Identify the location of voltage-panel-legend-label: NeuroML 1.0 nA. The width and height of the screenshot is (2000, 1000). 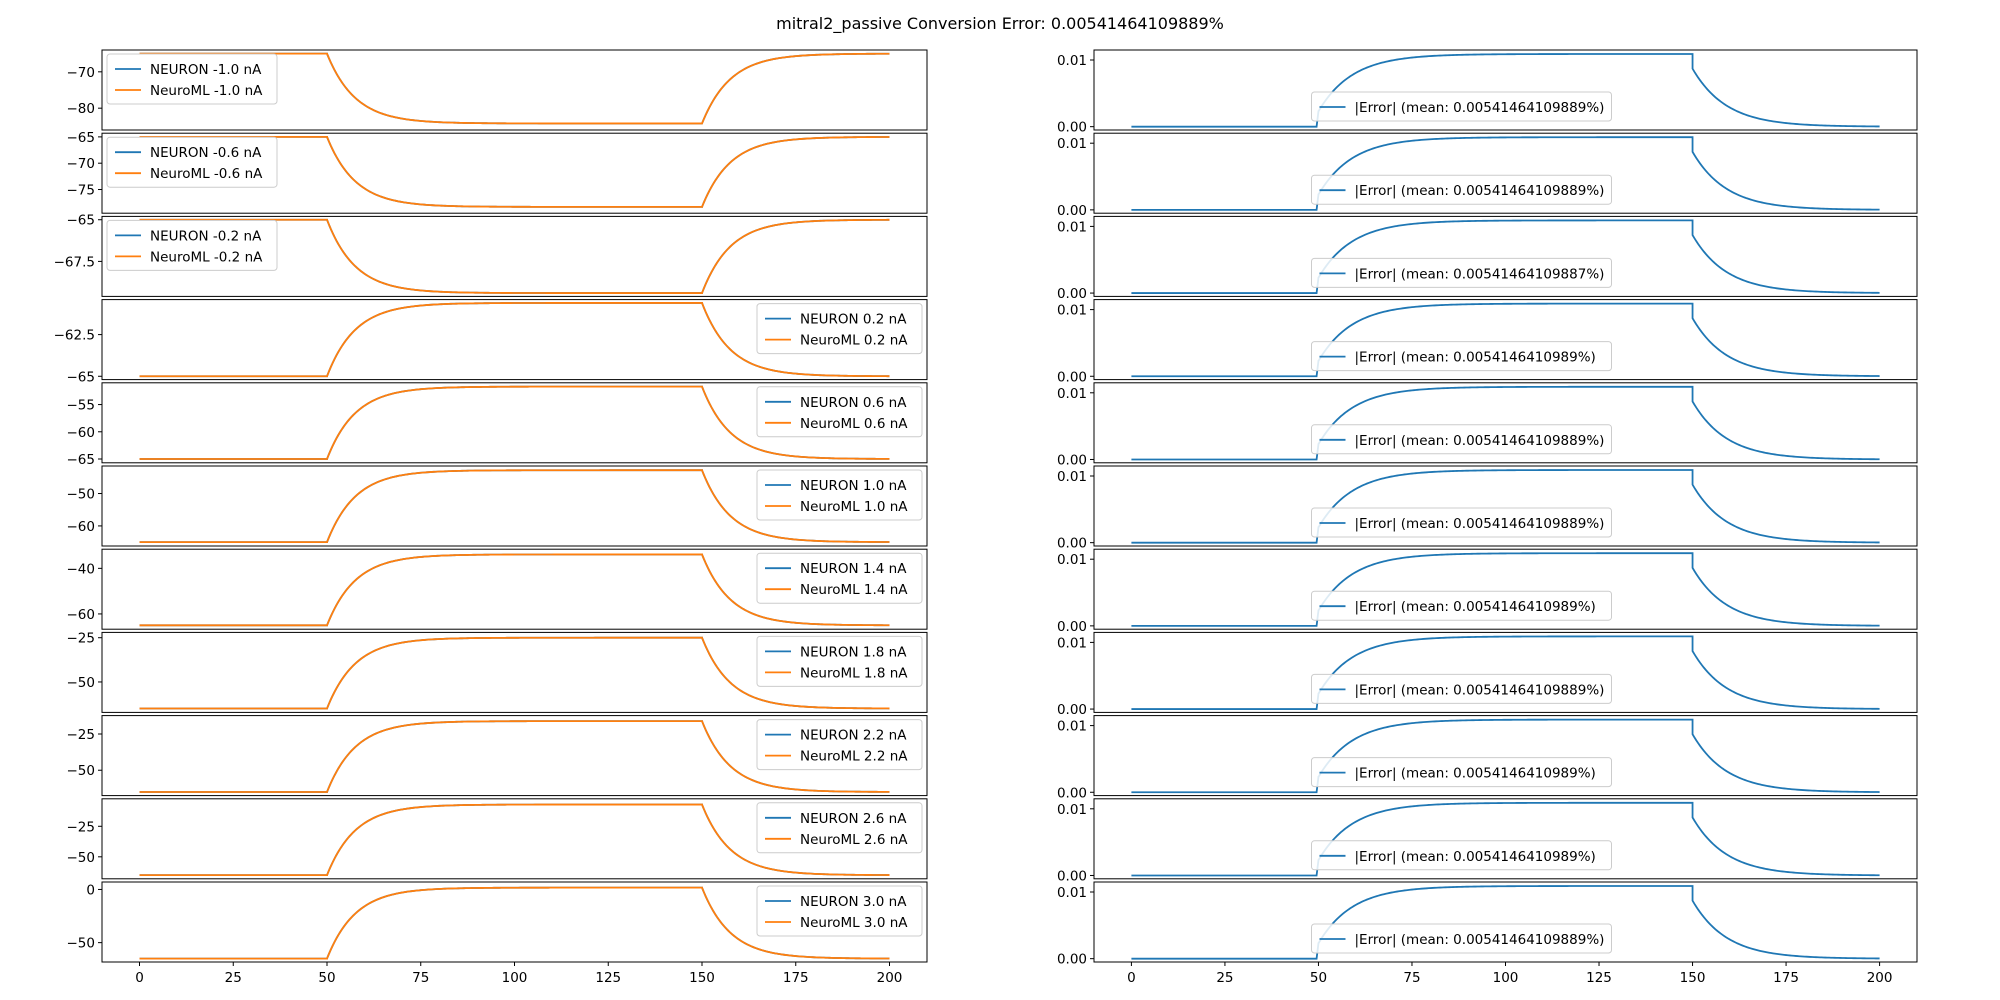
(854, 507).